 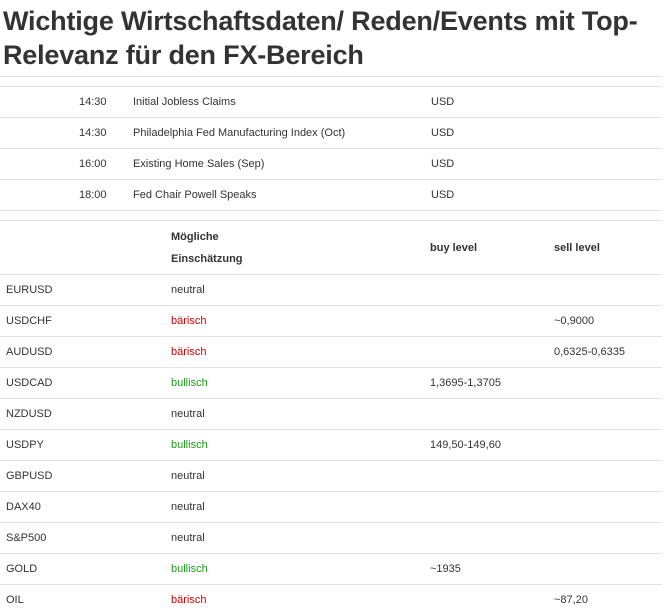 What do you see at coordinates (577, 247) in the screenshot?
I see `header-sell-level: sell level` at bounding box center [577, 247].